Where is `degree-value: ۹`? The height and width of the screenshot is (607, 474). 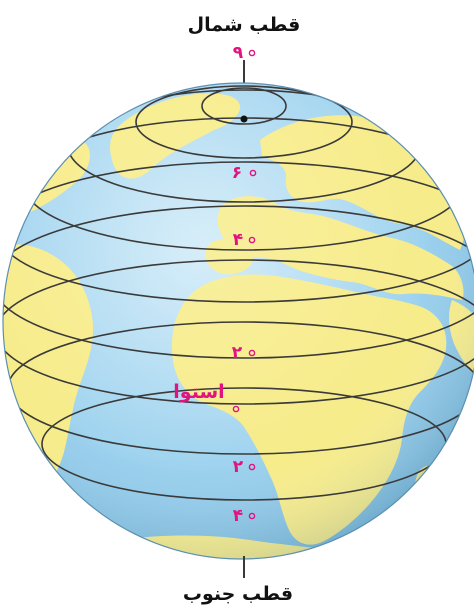
degree-value: ۹ is located at coordinates (238, 53).